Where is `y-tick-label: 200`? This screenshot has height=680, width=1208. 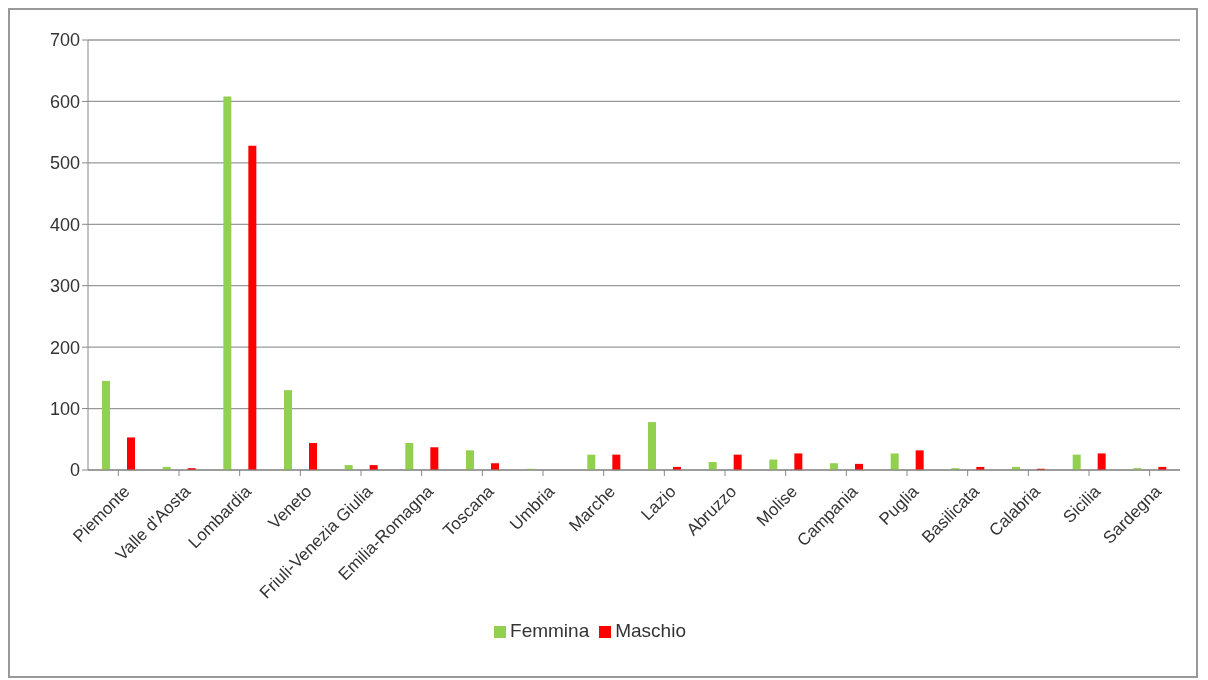 y-tick-label: 200 is located at coordinates (64, 347).